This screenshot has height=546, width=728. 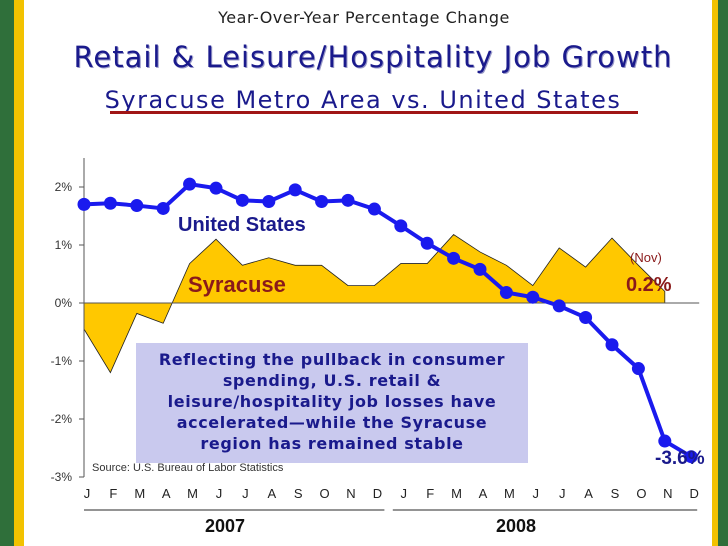 I want to click on y-tick-label: -3%, so click(x=62, y=477).